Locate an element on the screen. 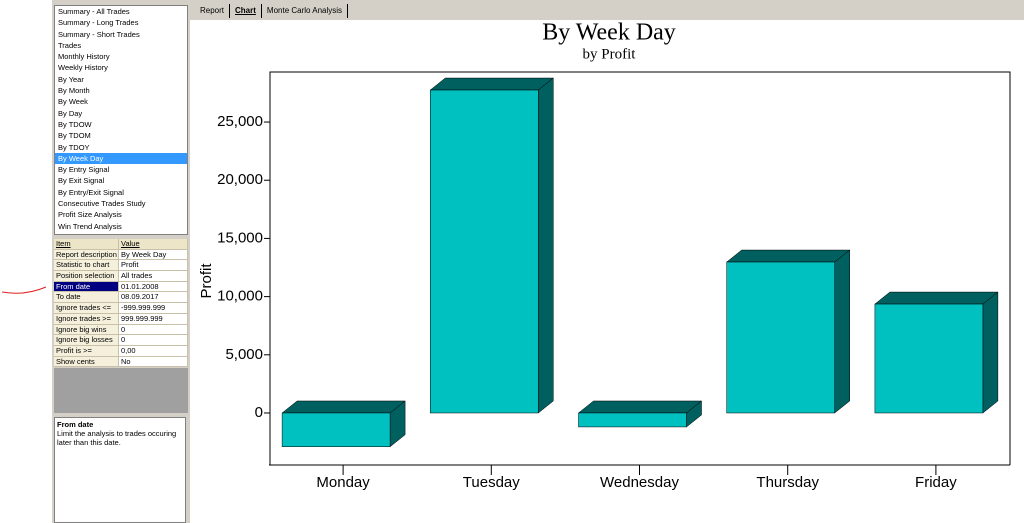  properties-header: Item Value is located at coordinates (121, 244).